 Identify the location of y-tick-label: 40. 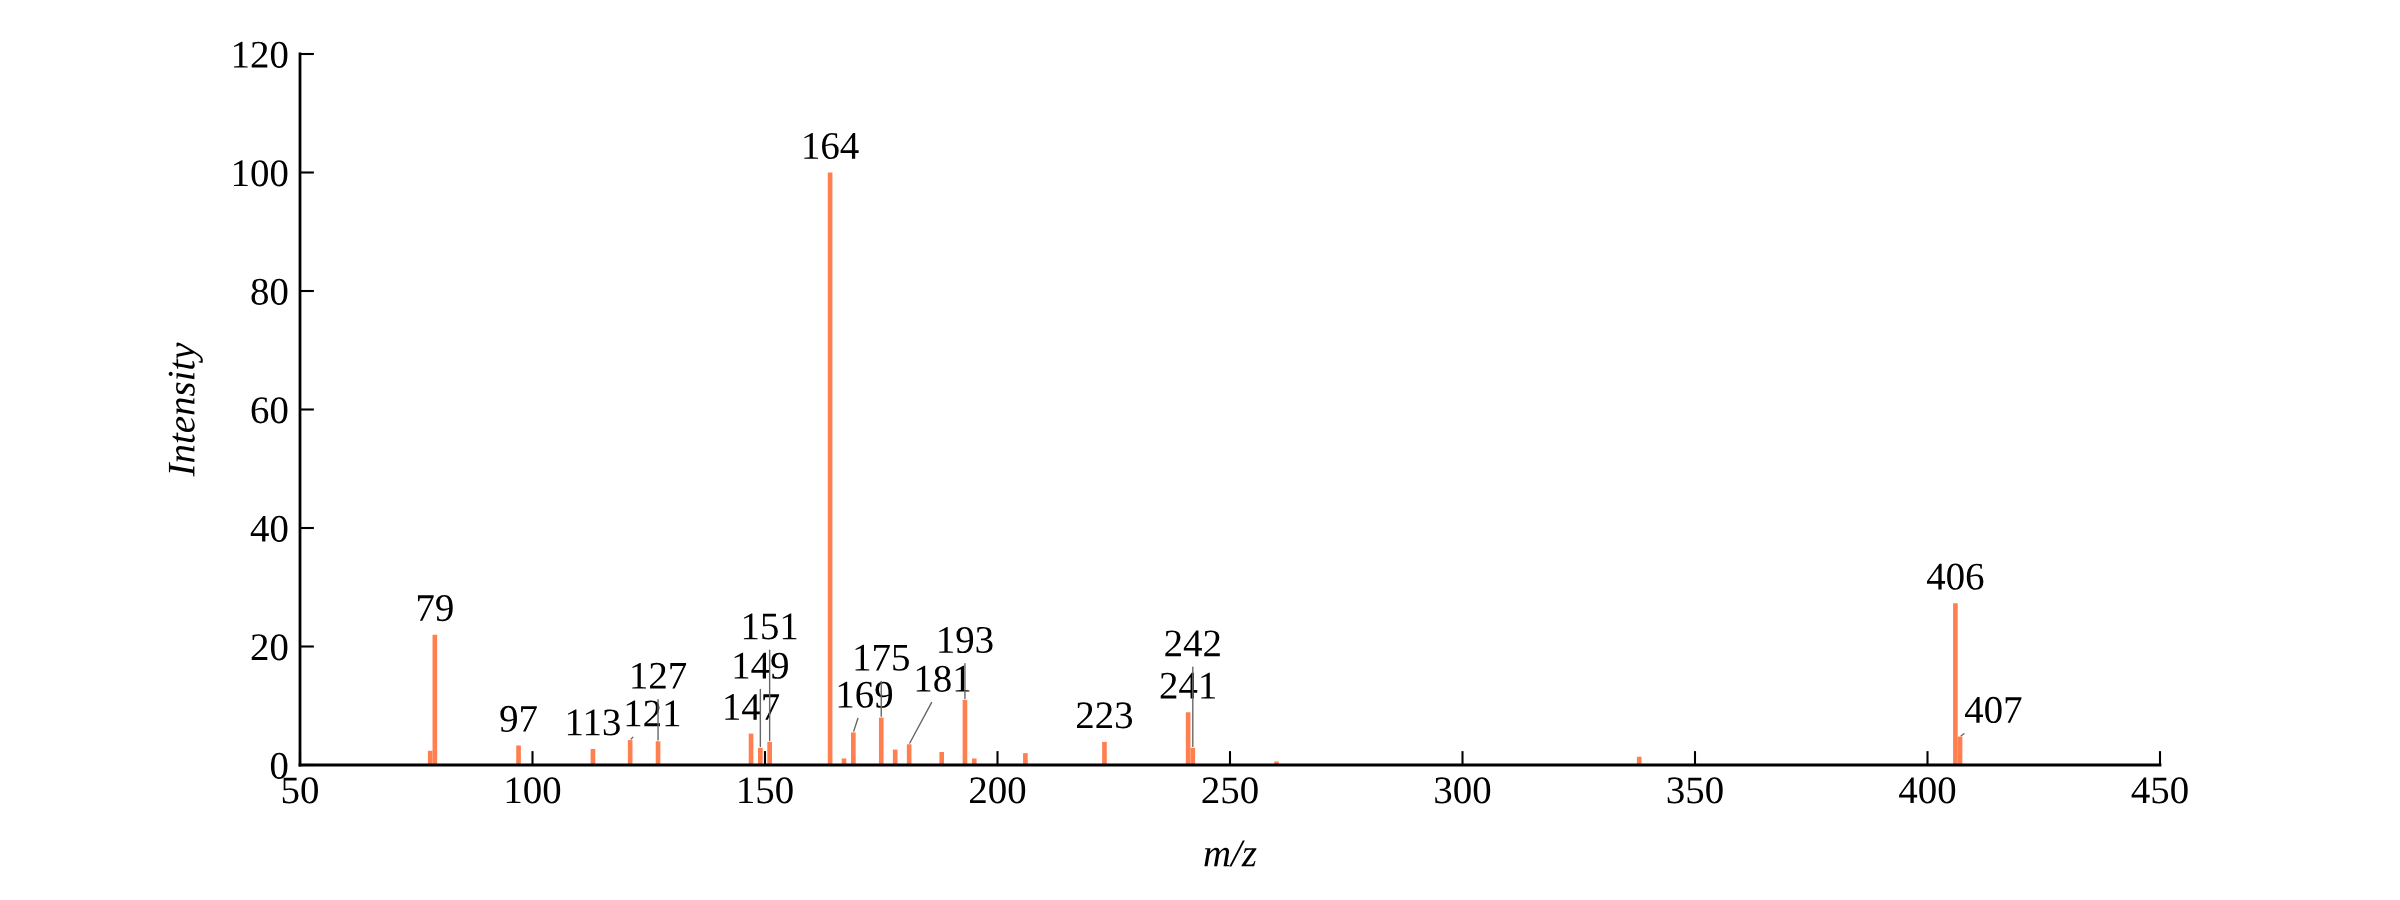
(269, 528).